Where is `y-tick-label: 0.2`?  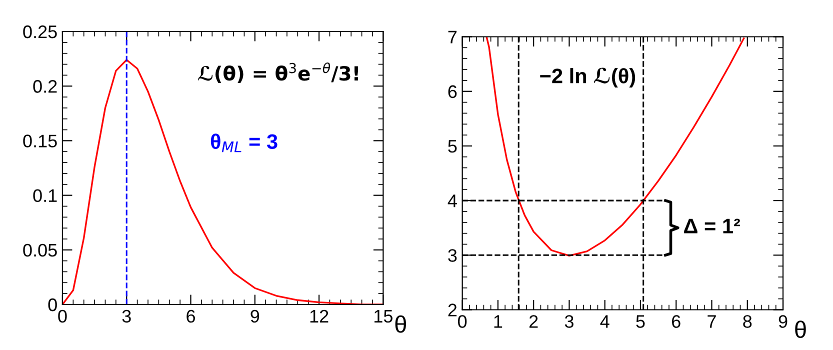
y-tick-label: 0.2 is located at coordinates (45, 86).